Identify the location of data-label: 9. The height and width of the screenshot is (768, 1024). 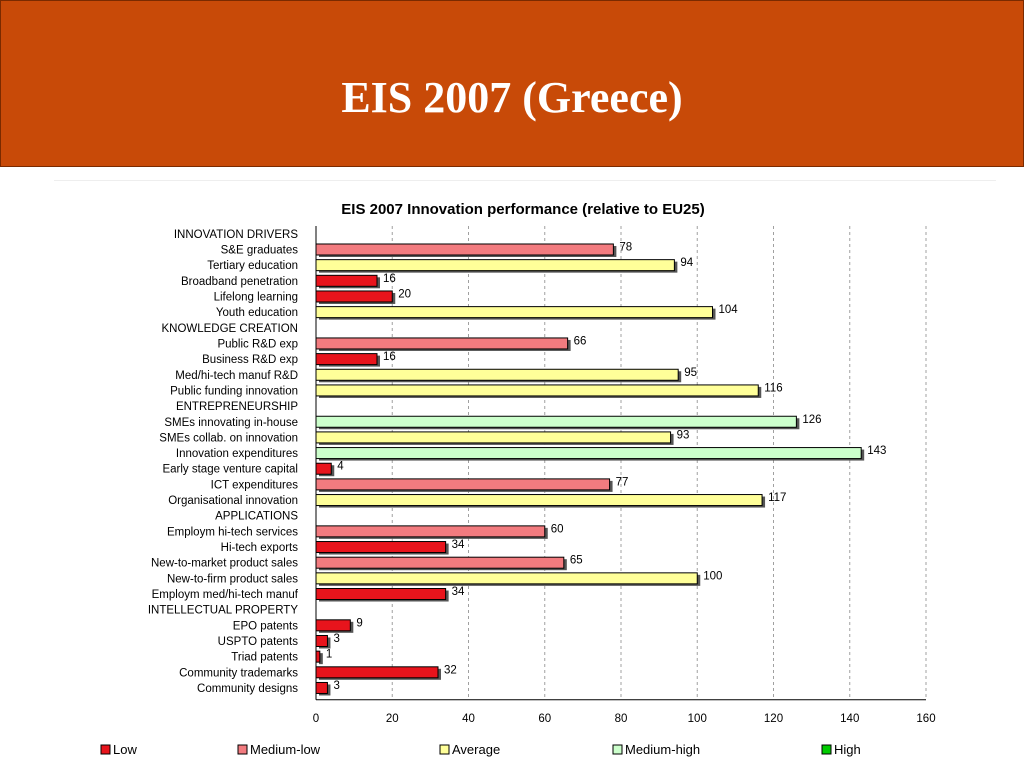
(359, 623).